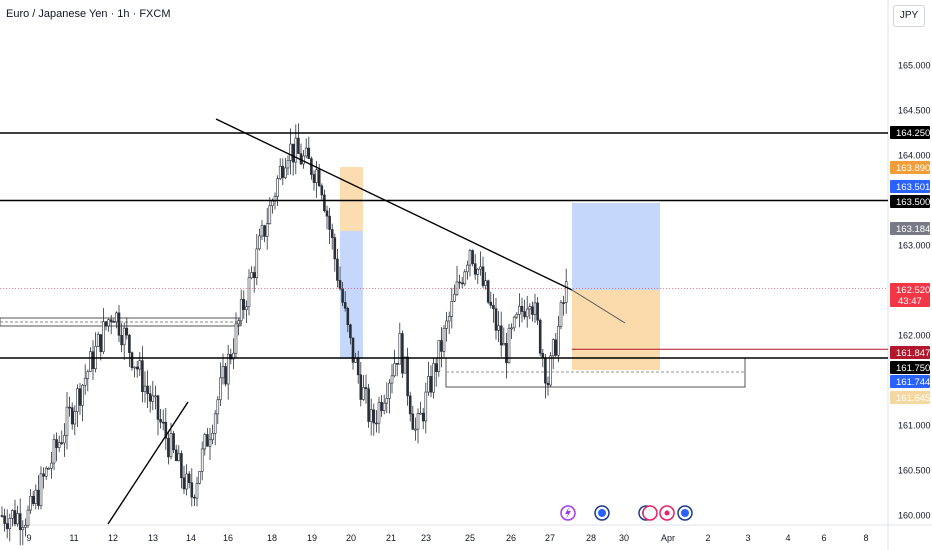  Describe the element at coordinates (913, 187) in the screenshot. I see `price-tag-label: 163.501` at that location.